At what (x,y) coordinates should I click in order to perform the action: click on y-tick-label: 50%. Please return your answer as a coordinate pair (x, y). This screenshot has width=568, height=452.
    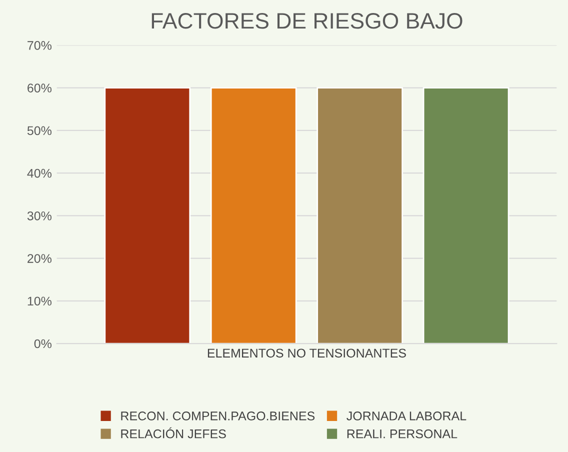
    Looking at the image, I should click on (39, 131).